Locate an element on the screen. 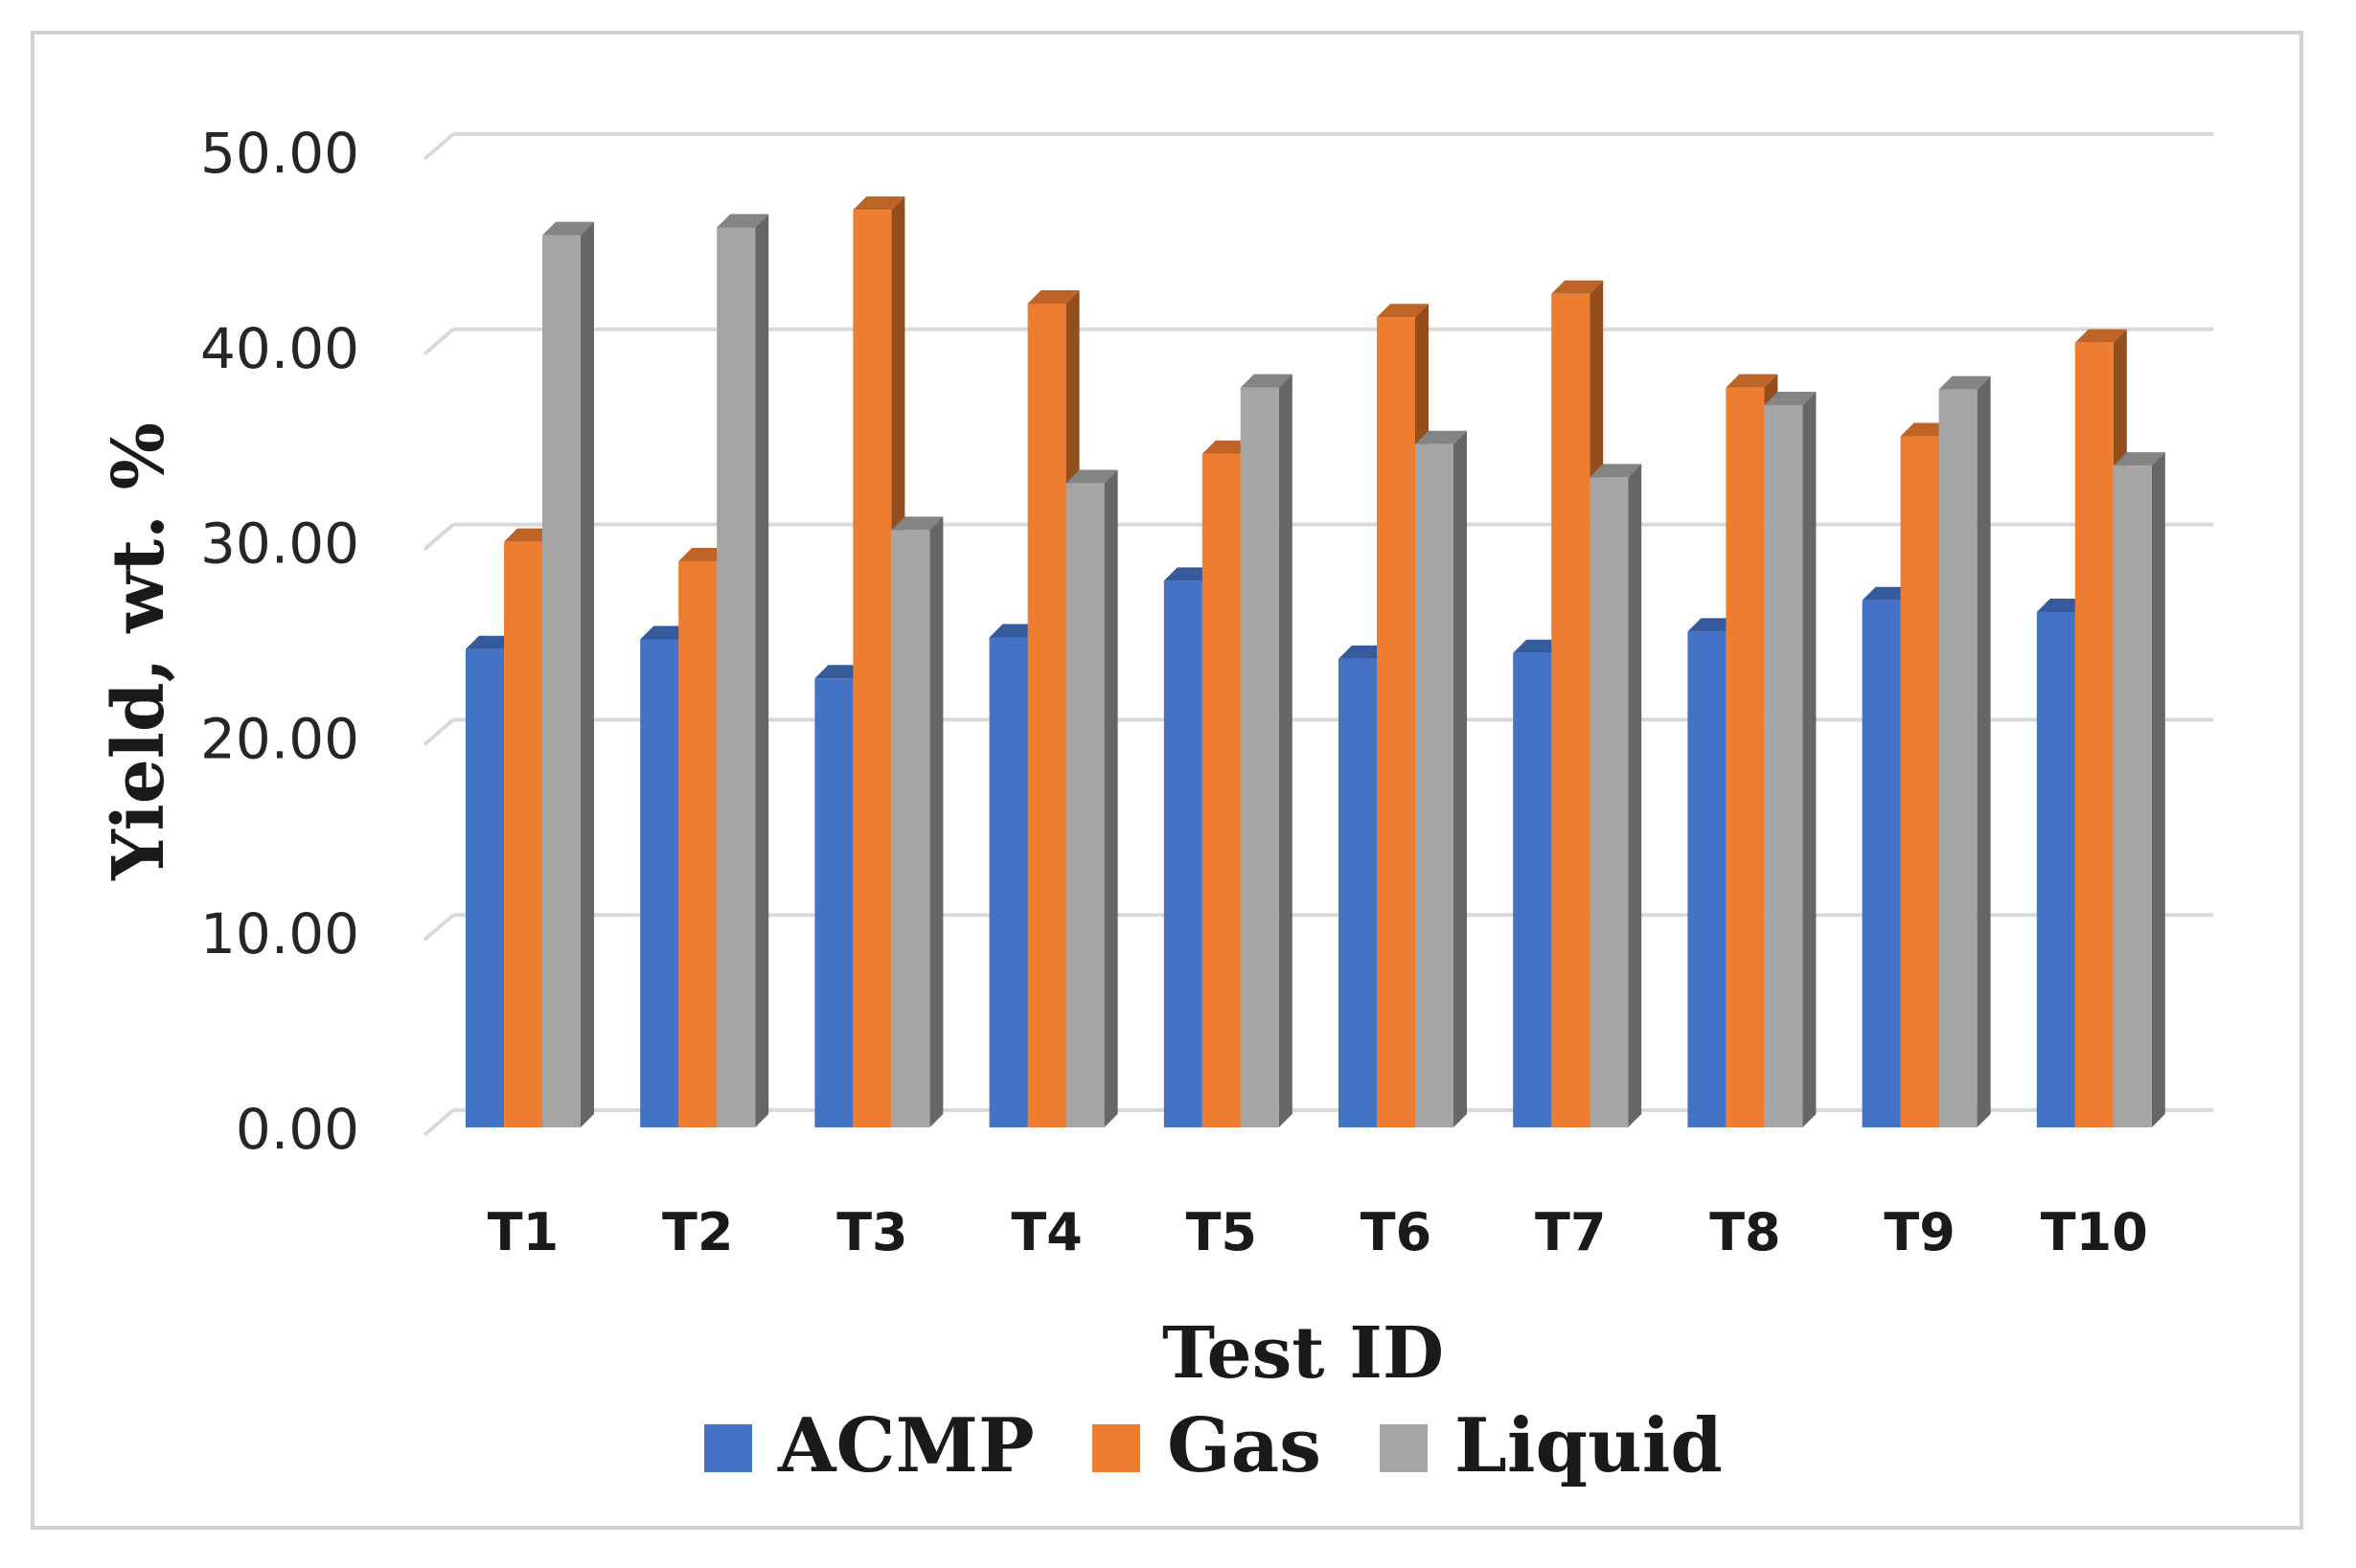 The image size is (2356, 1568). x-tick-label-t5: T5 is located at coordinates (1221, 1232).